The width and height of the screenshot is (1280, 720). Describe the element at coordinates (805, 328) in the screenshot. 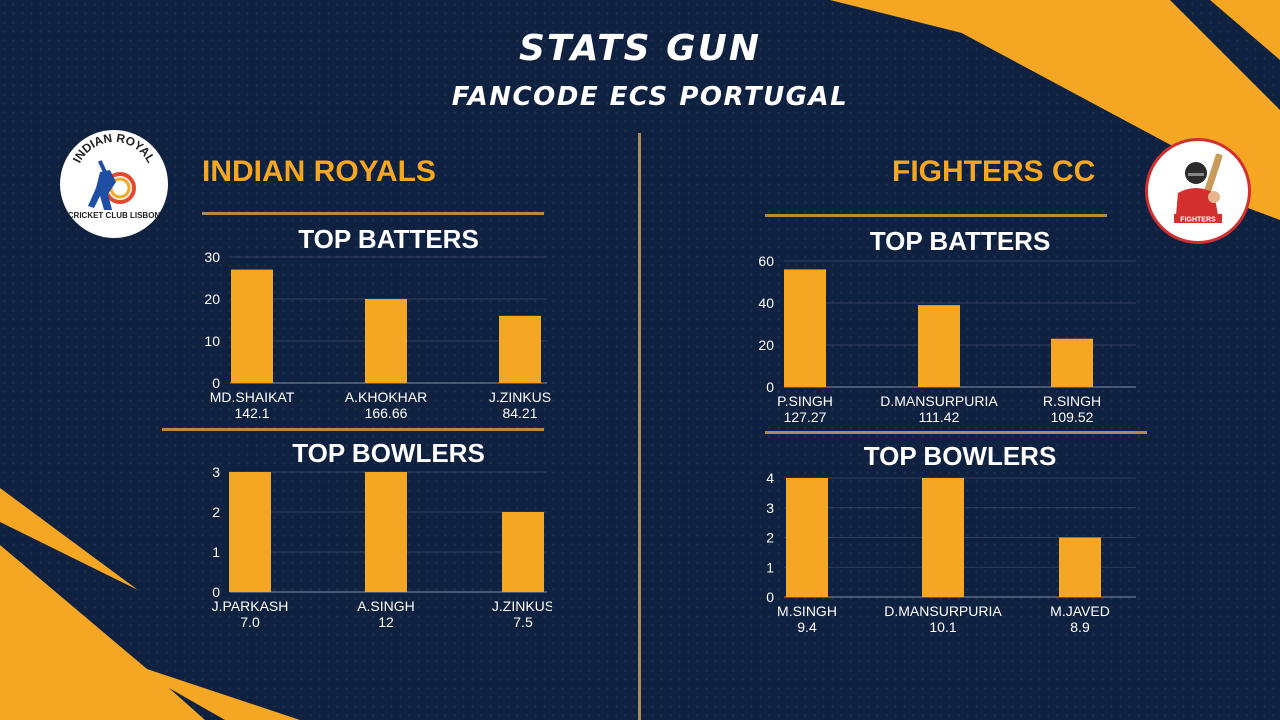

I see `bar-p-singh` at that location.